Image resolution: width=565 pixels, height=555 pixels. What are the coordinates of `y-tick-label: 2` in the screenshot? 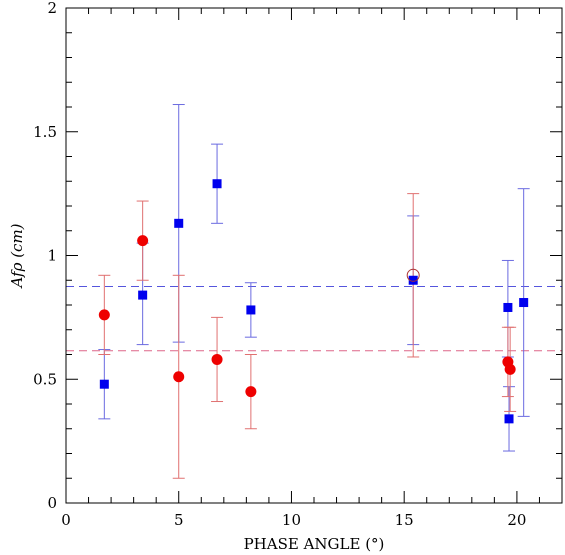 It's located at (52, 8).